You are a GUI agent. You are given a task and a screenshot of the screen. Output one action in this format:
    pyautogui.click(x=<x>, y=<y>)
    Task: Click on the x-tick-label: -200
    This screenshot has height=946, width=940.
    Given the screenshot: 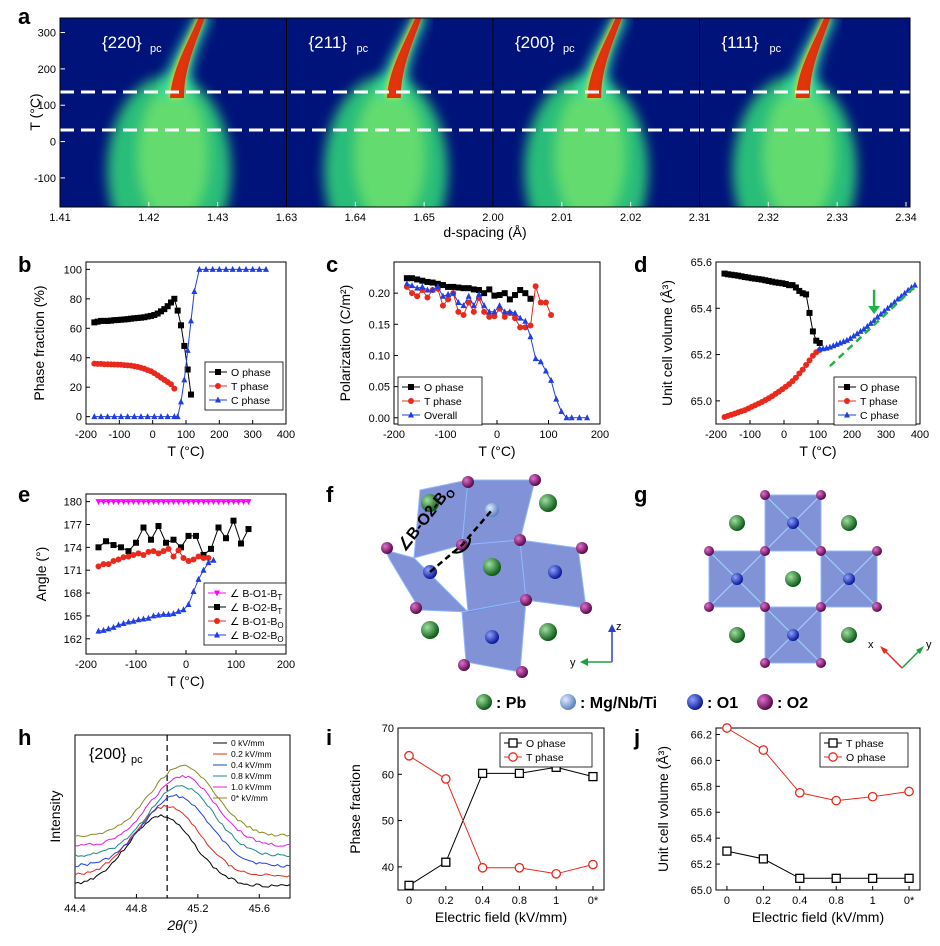 What is the action you would take?
    pyautogui.click(x=394, y=435)
    